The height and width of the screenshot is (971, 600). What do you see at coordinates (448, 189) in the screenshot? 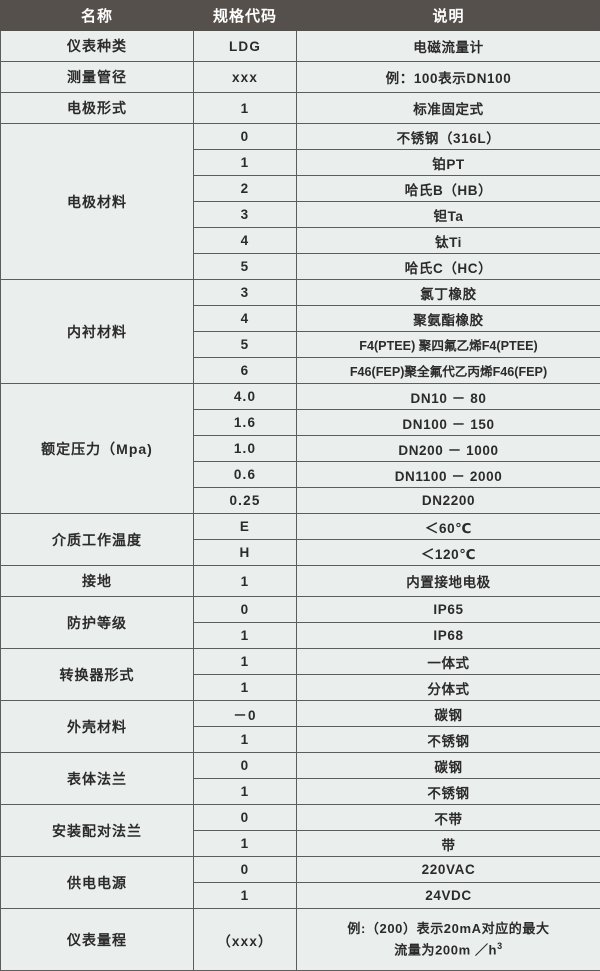
I see `desc-cell: 哈氏B（HB）` at bounding box center [448, 189].